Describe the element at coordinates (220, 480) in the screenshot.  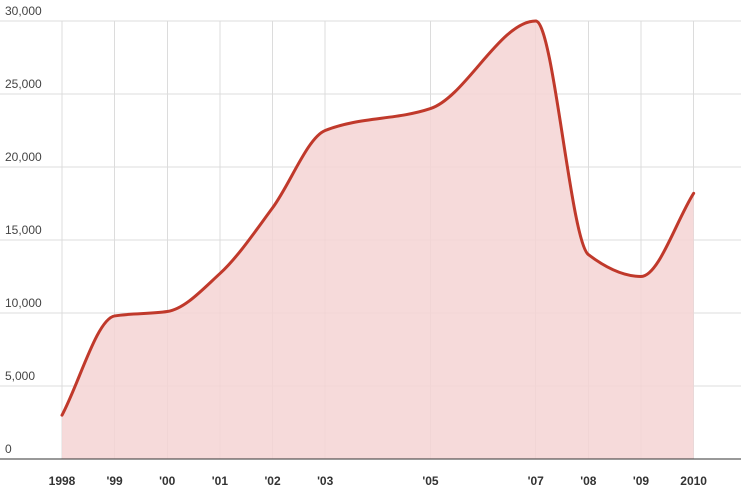
I see `x-tick-label: '01` at that location.